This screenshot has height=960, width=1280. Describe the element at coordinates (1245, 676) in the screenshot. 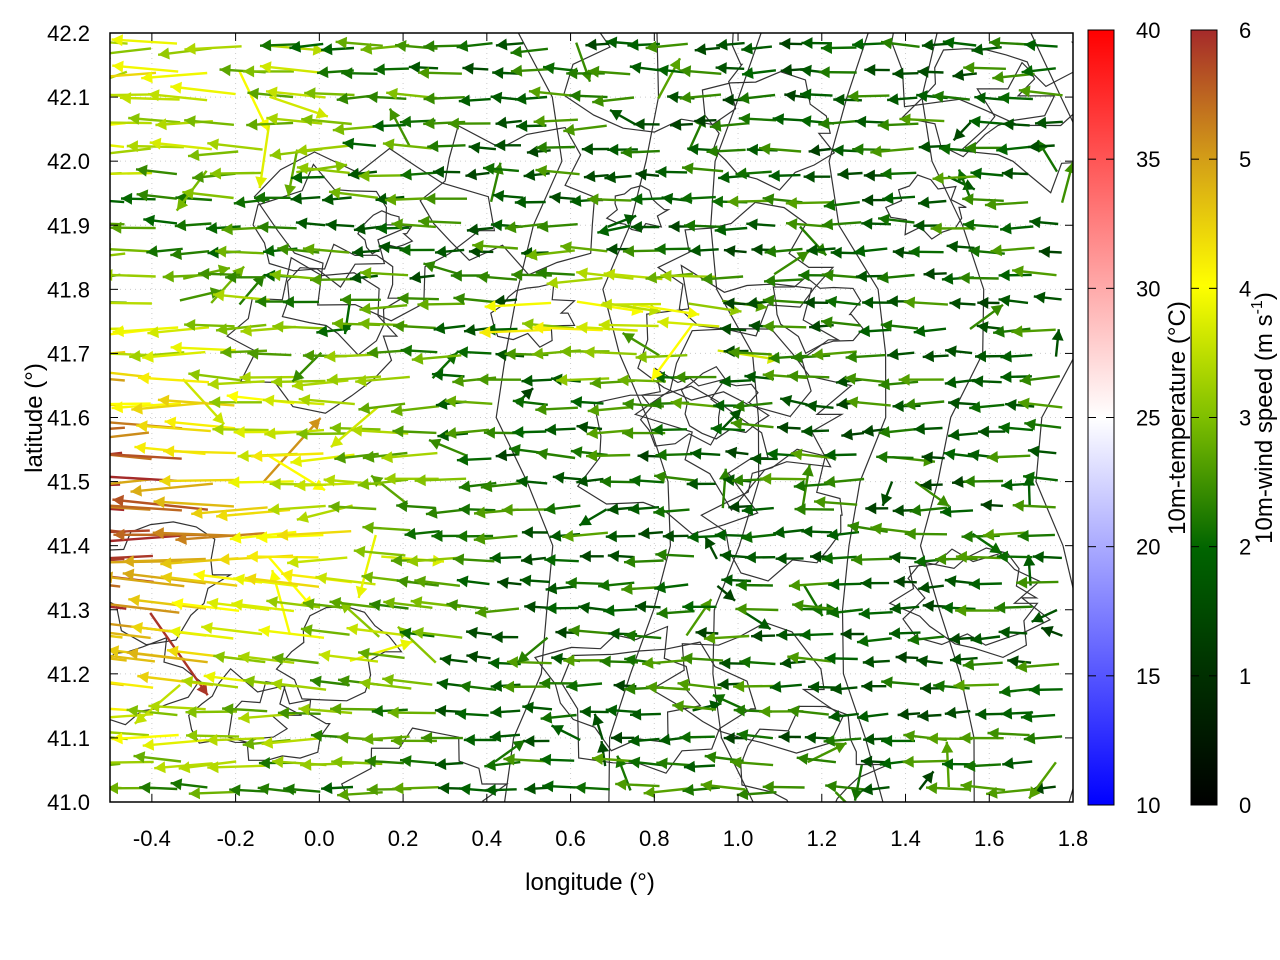

I see `colorbar-tick-label: 1` at that location.